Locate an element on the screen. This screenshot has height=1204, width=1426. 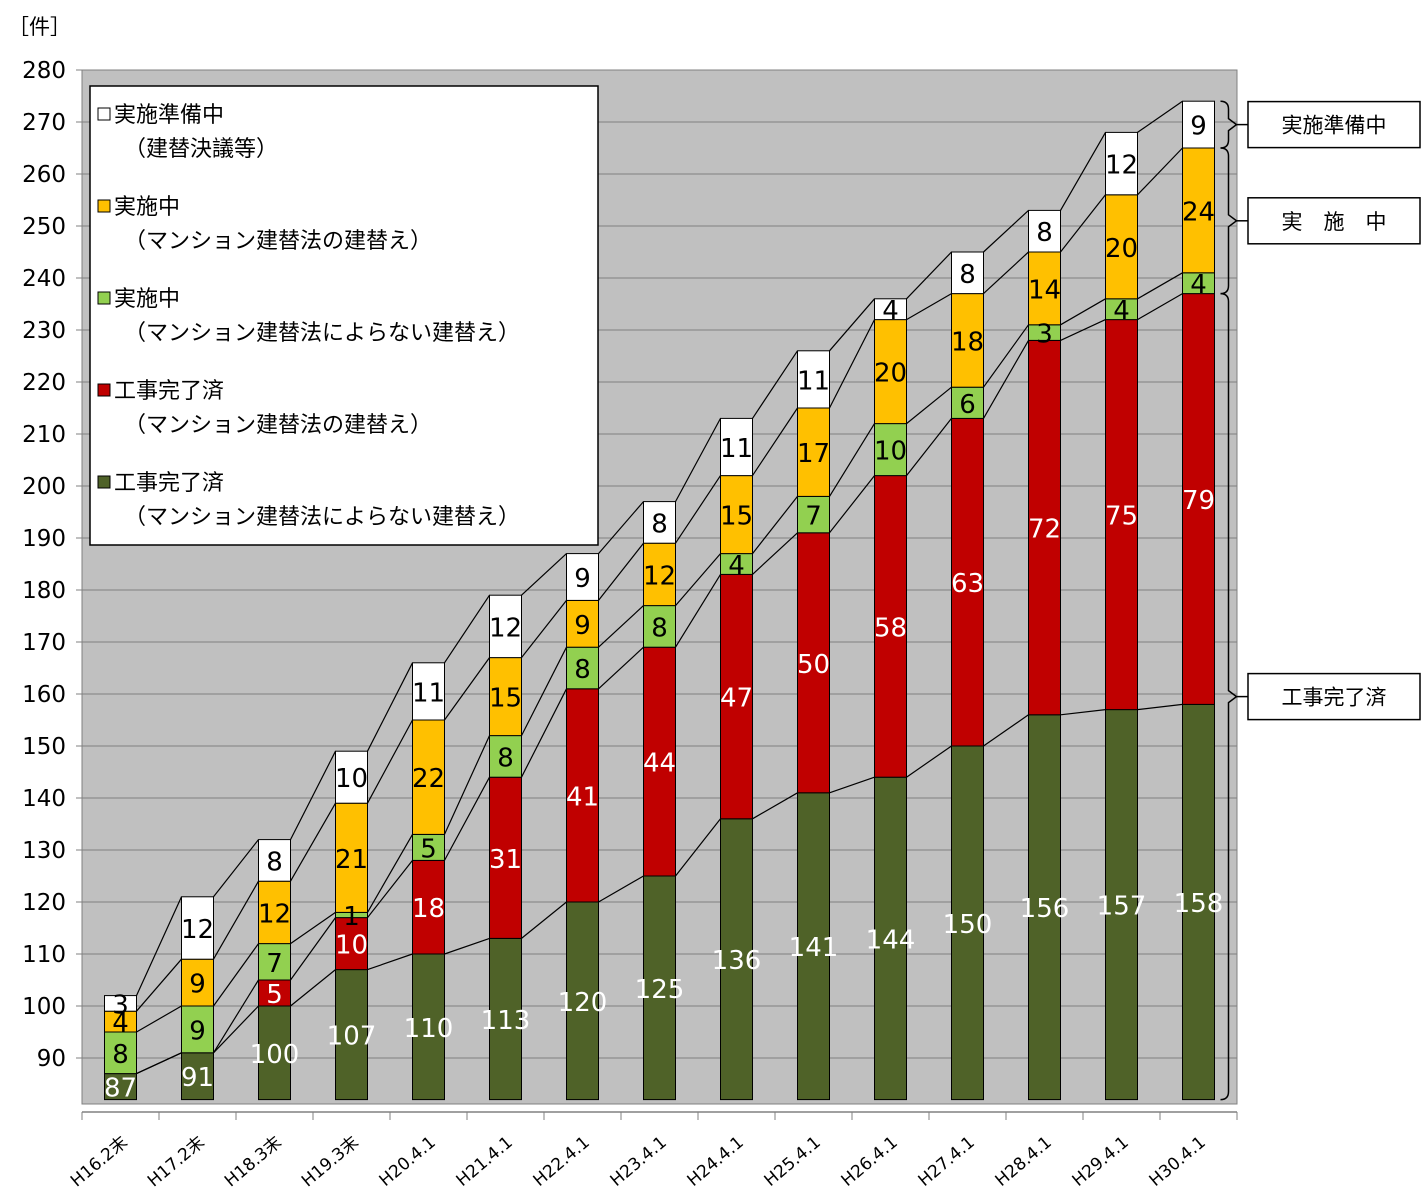
data-label: 31 is located at coordinates (505, 860).